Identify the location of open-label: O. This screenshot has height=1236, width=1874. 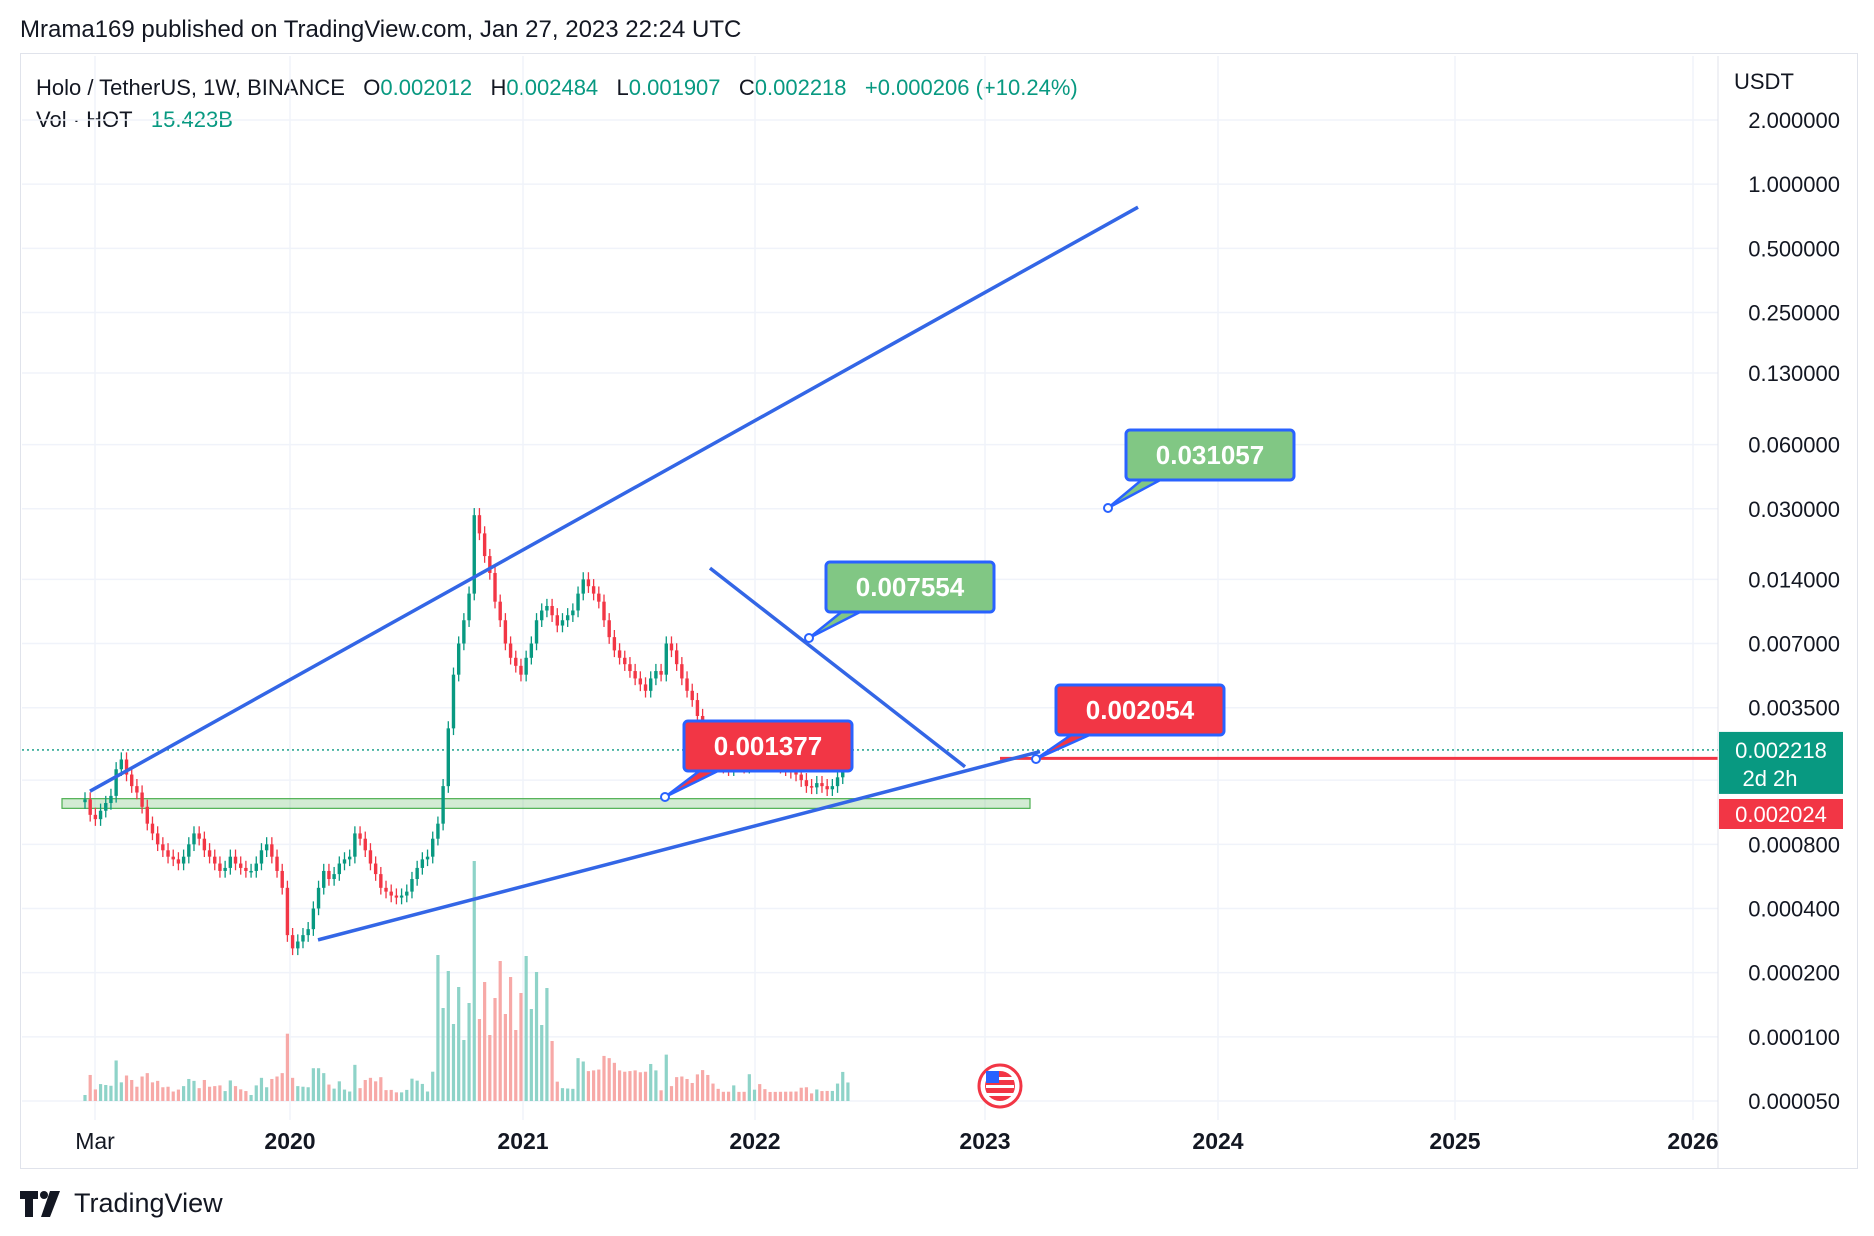
(372, 87).